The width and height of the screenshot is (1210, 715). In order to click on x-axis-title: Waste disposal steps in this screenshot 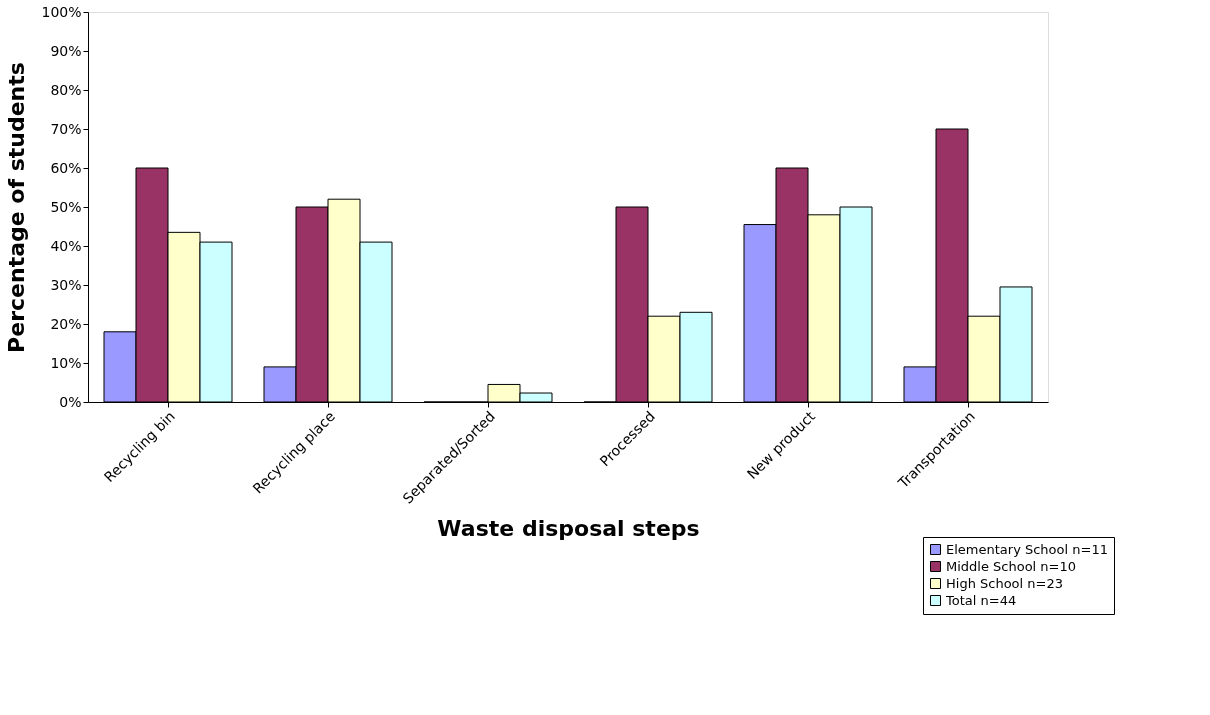, I will do `click(568, 528)`.